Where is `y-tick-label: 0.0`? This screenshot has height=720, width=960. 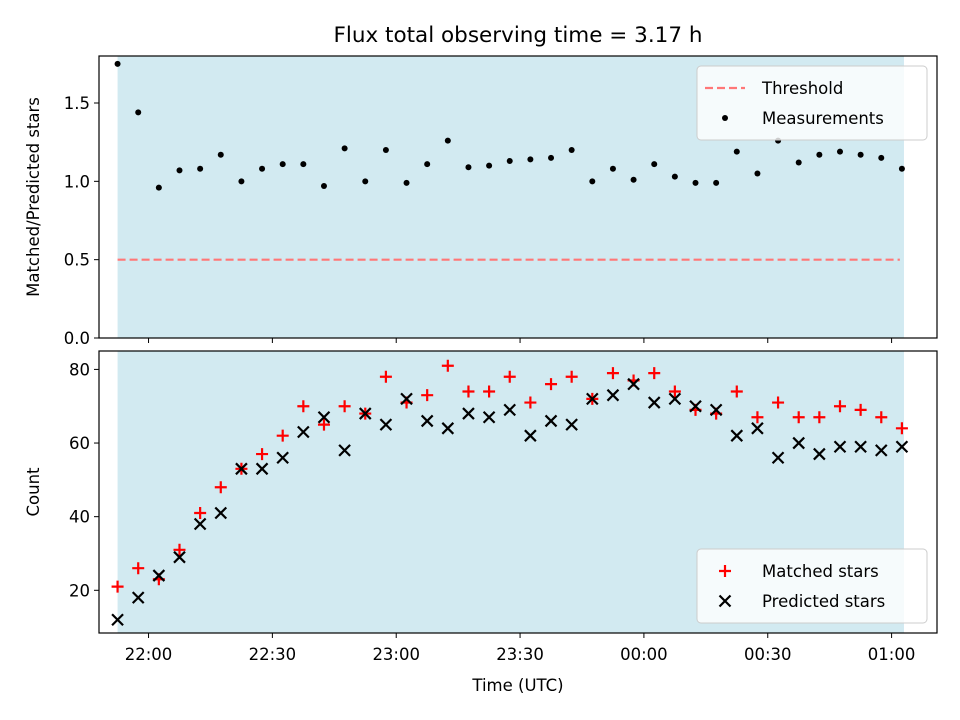 y-tick-label: 0.0 is located at coordinates (77, 338).